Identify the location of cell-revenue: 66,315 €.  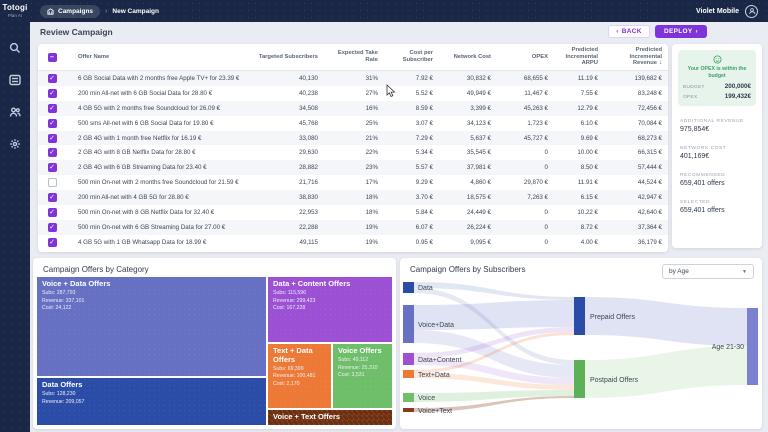
(649, 153).